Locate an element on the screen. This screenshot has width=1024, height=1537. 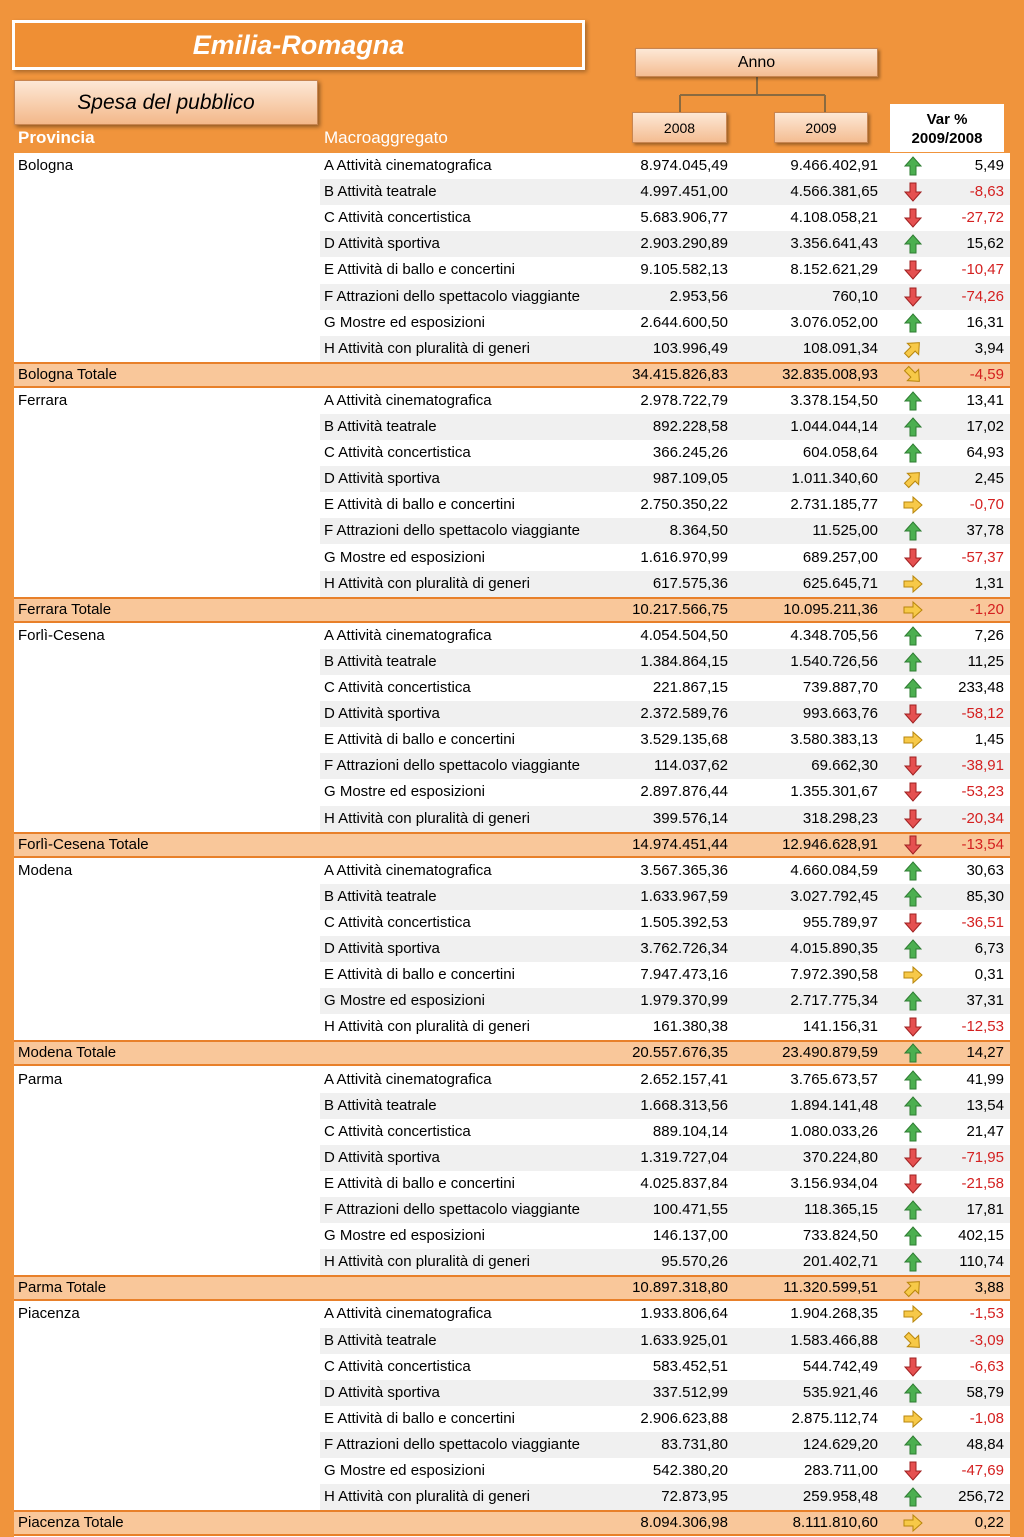
value-2009: 1.904.268,35 is located at coordinates (834, 1313).